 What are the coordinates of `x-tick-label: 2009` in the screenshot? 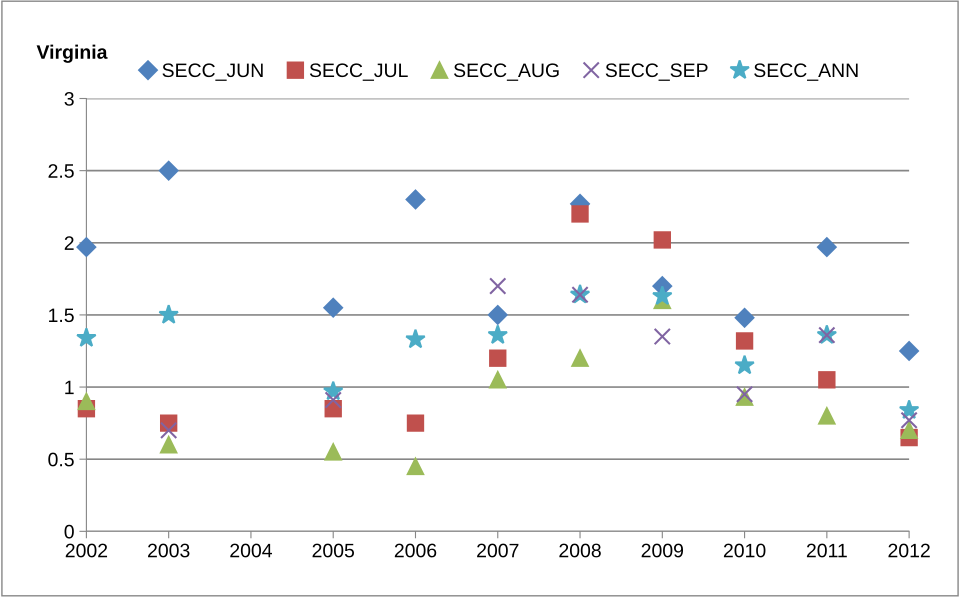 It's located at (663, 551).